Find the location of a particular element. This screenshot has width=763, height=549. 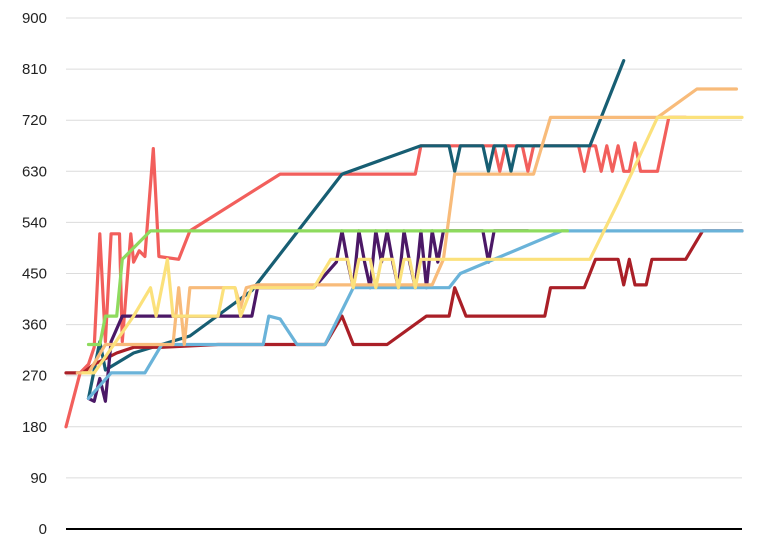

y-tick-label: 900 is located at coordinates (34, 18).